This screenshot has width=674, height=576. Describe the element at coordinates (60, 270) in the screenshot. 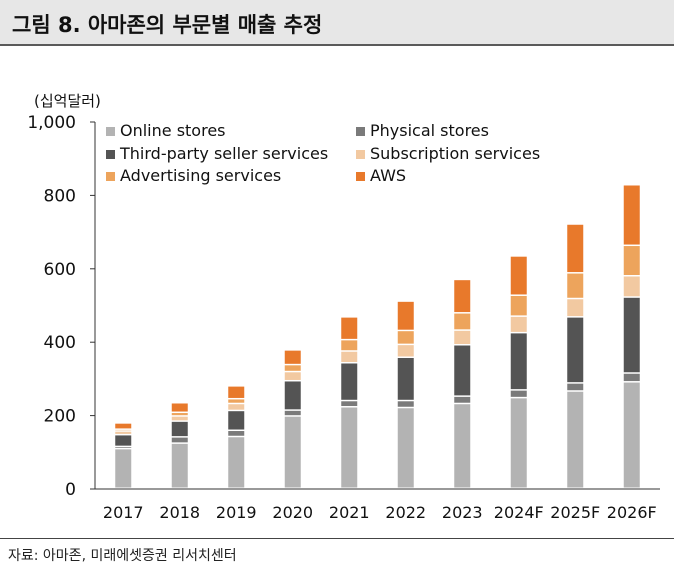

I see `y-tick-label: 600` at that location.